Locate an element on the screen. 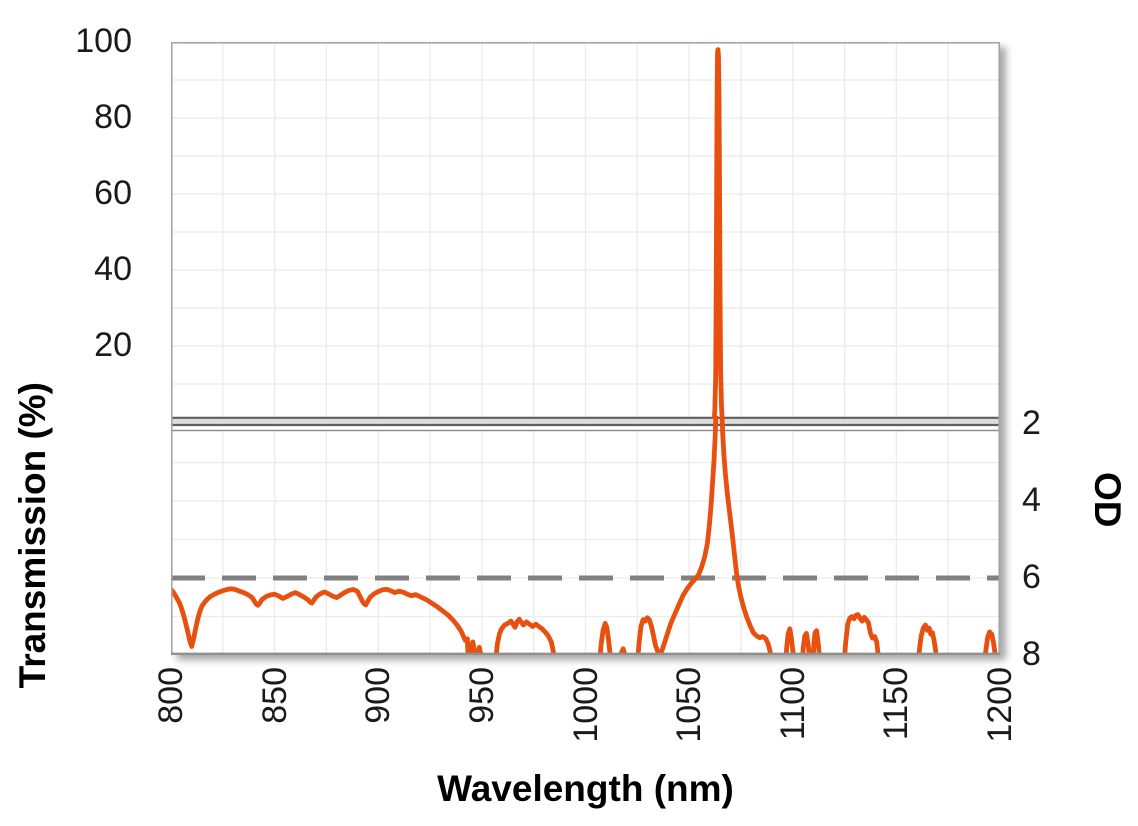  axis-break-band is located at coordinates (585, 421).